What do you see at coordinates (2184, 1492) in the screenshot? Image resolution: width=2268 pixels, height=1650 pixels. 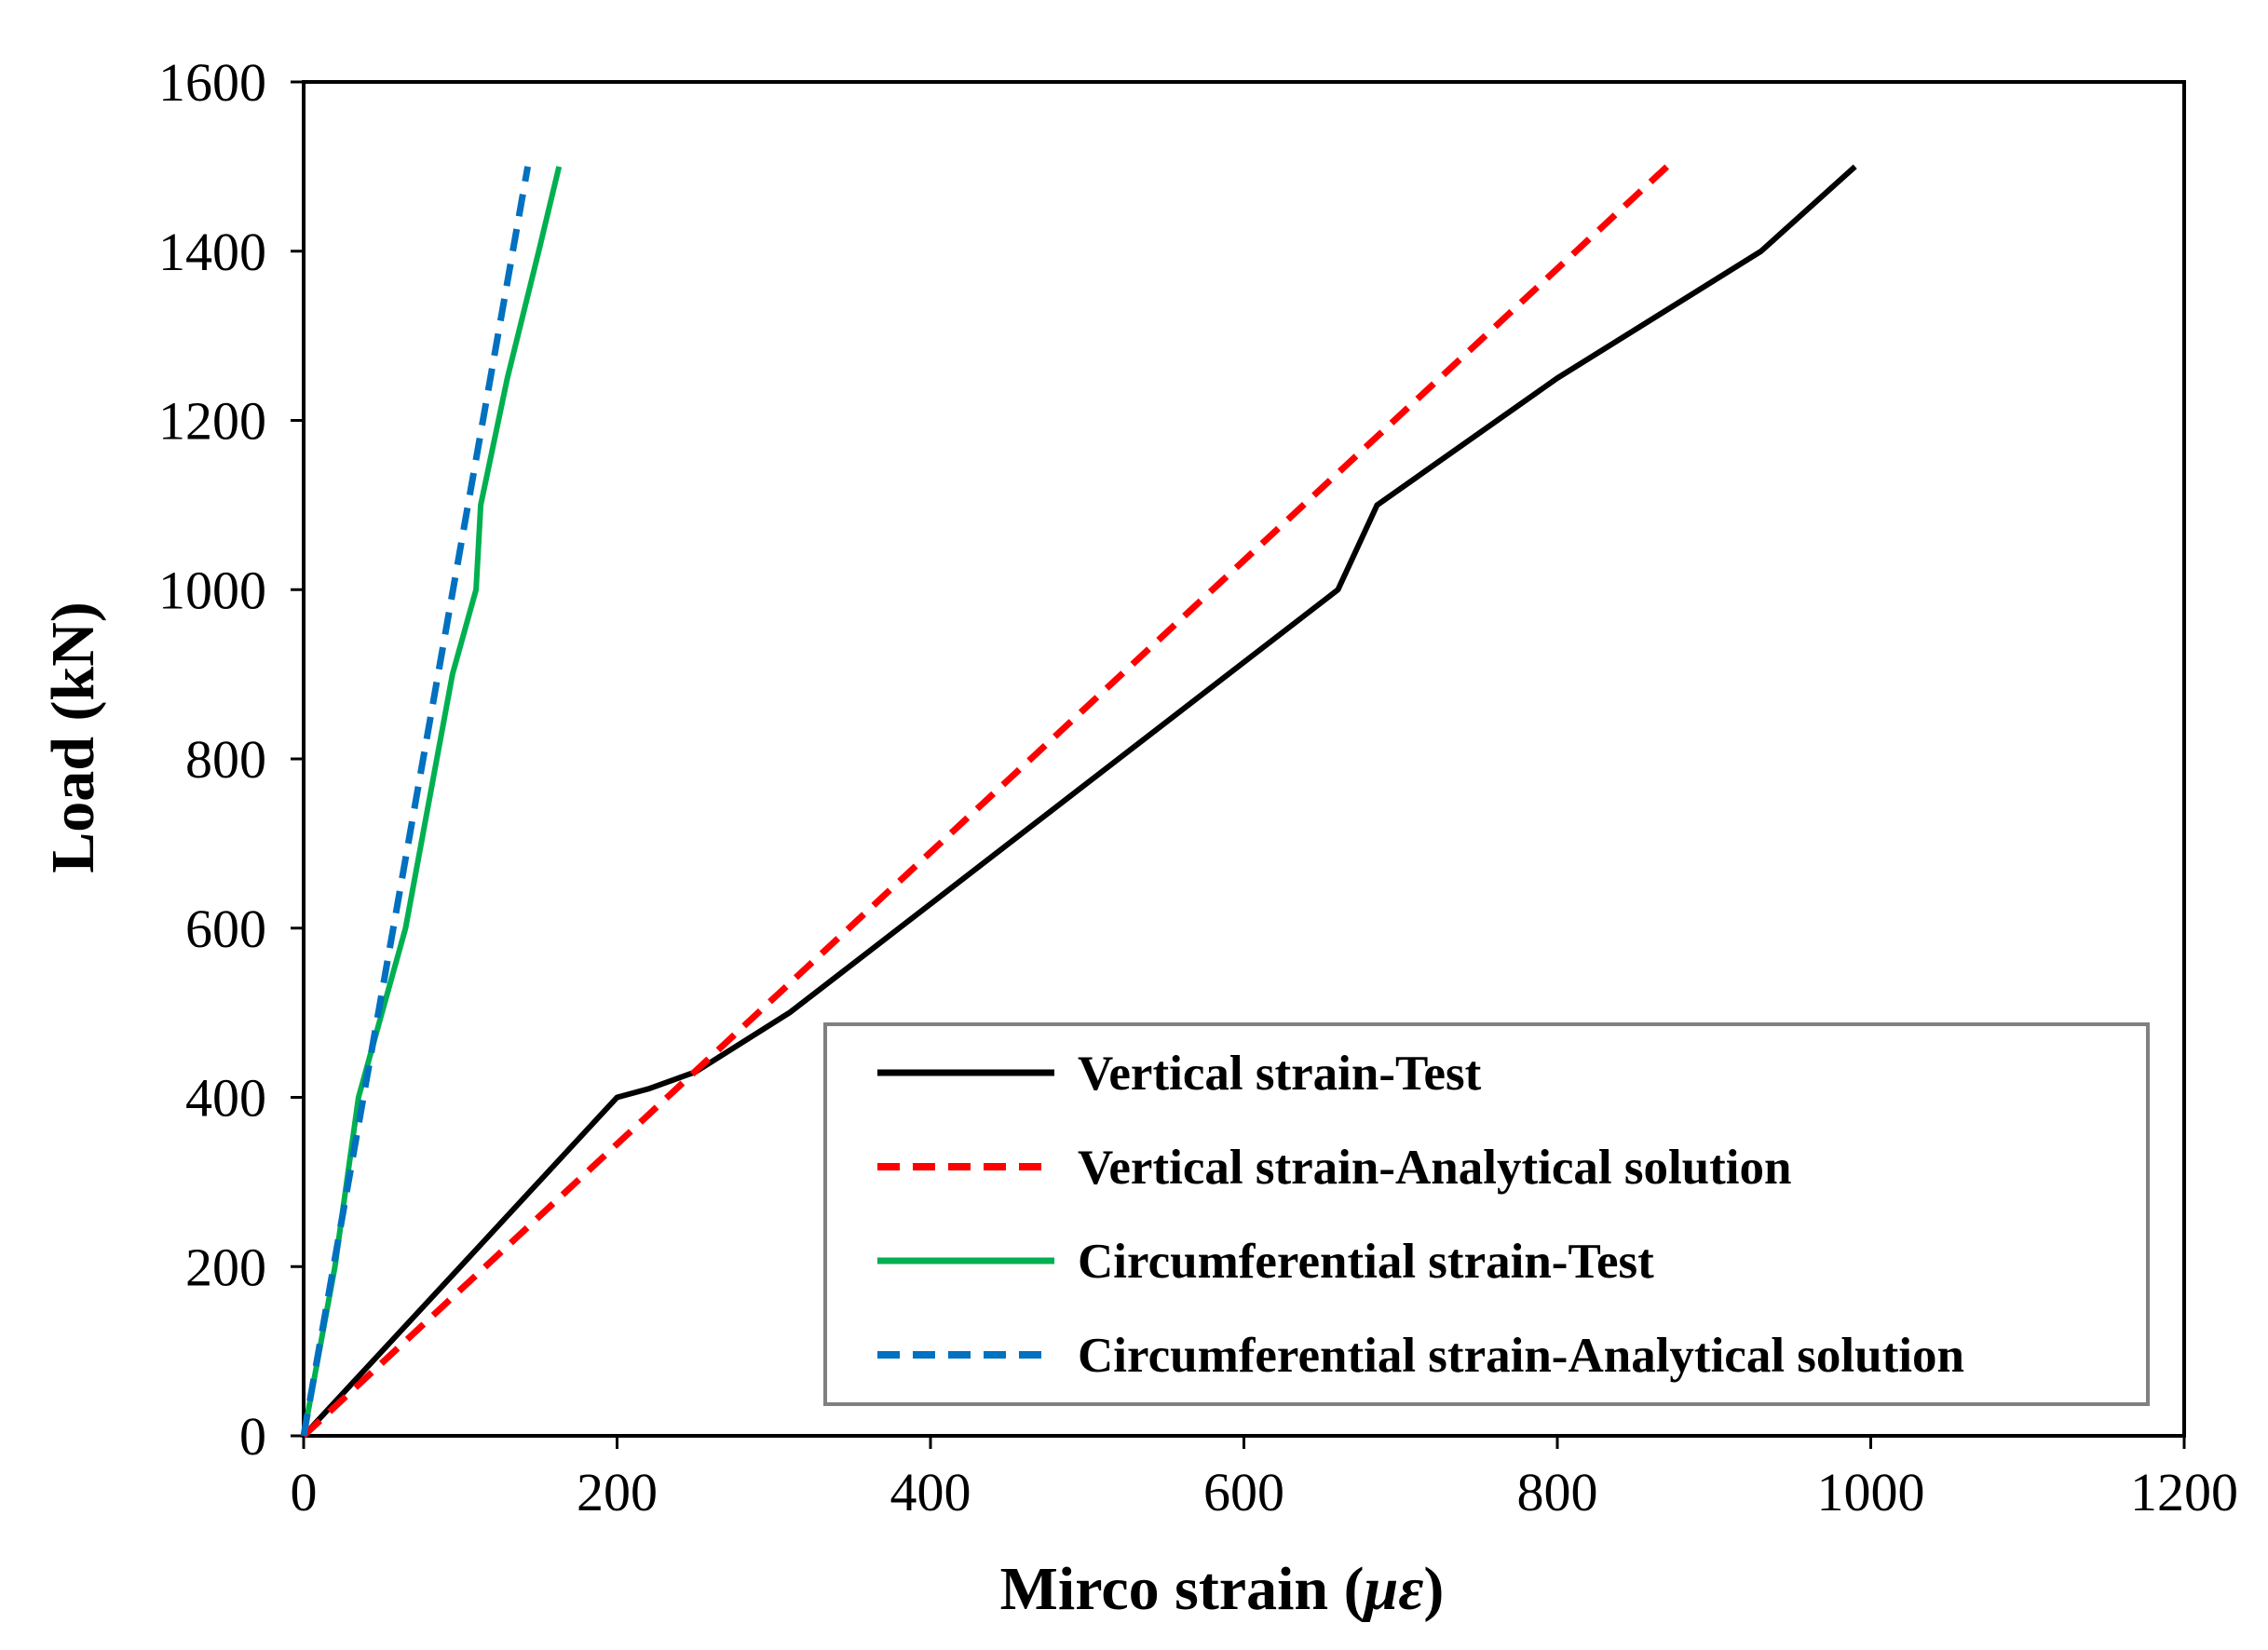 I see `x-tick-label: 1200` at bounding box center [2184, 1492].